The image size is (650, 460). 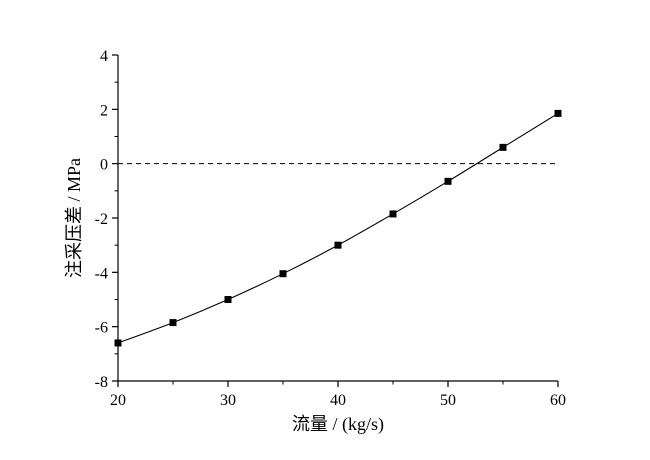 I want to click on y-axis-title: 注采压差 / MPa, so click(x=74, y=218).